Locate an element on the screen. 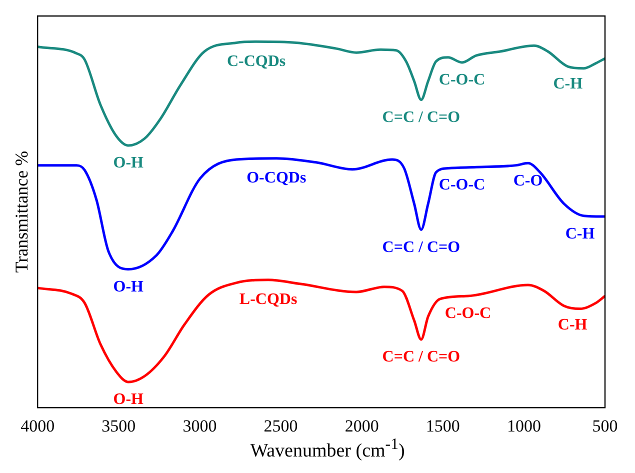  x-tick-label: 4000 is located at coordinates (37, 426).